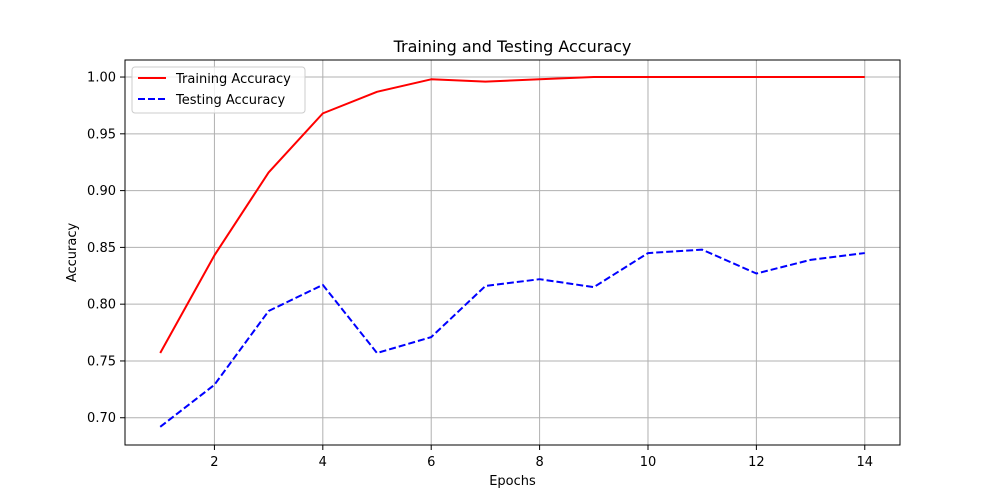 The image size is (1000, 500). Describe the element at coordinates (648, 462) in the screenshot. I see `x-tick-label: 10` at that location.